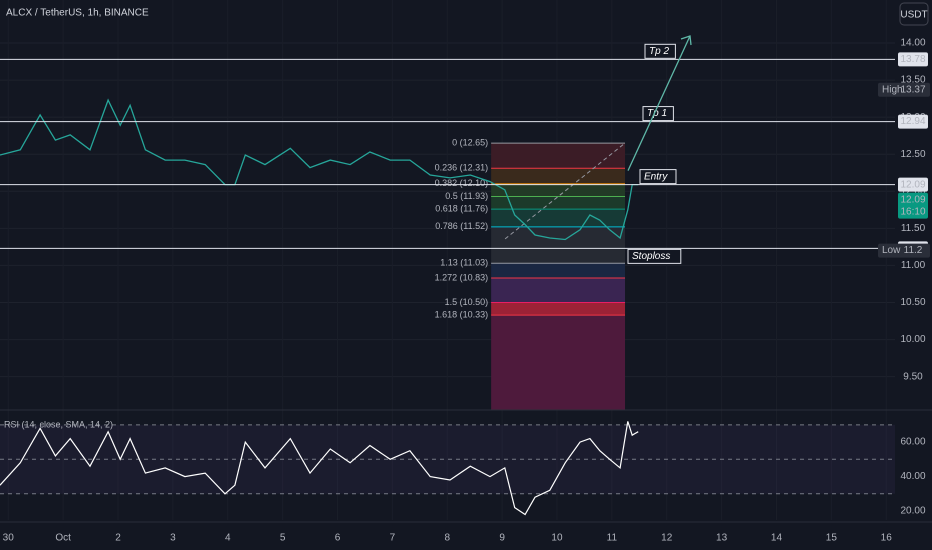 This screenshot has height=550, width=932. Describe the element at coordinates (461, 208) in the screenshot. I see `fib-label: 0.618 (11.76)` at that location.